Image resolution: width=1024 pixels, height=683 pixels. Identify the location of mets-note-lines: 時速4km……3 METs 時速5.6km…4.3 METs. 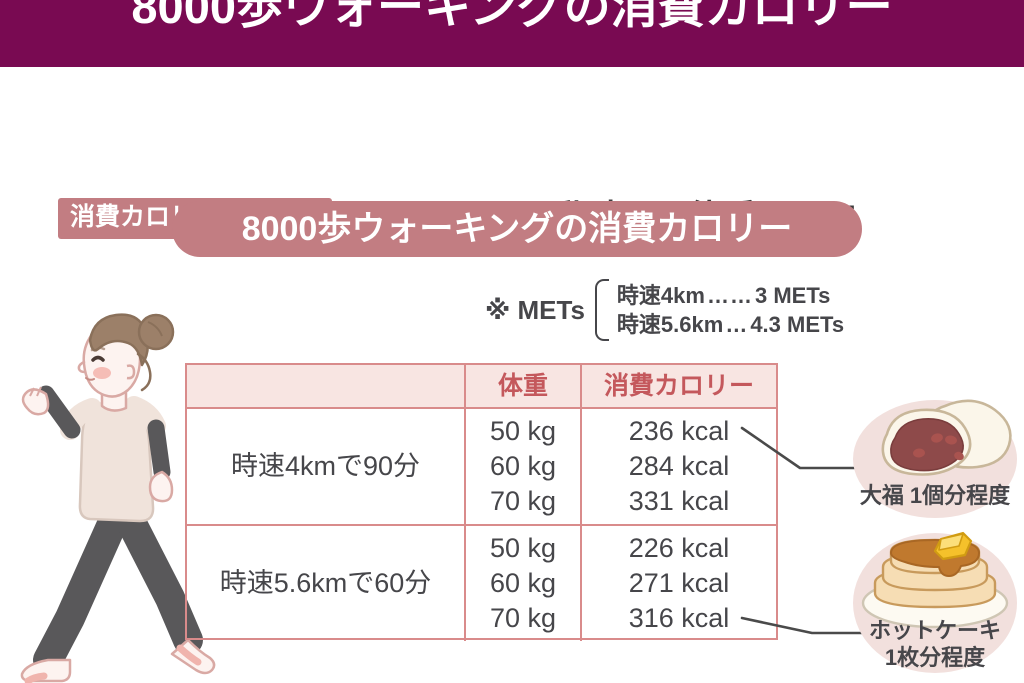
(730, 310).